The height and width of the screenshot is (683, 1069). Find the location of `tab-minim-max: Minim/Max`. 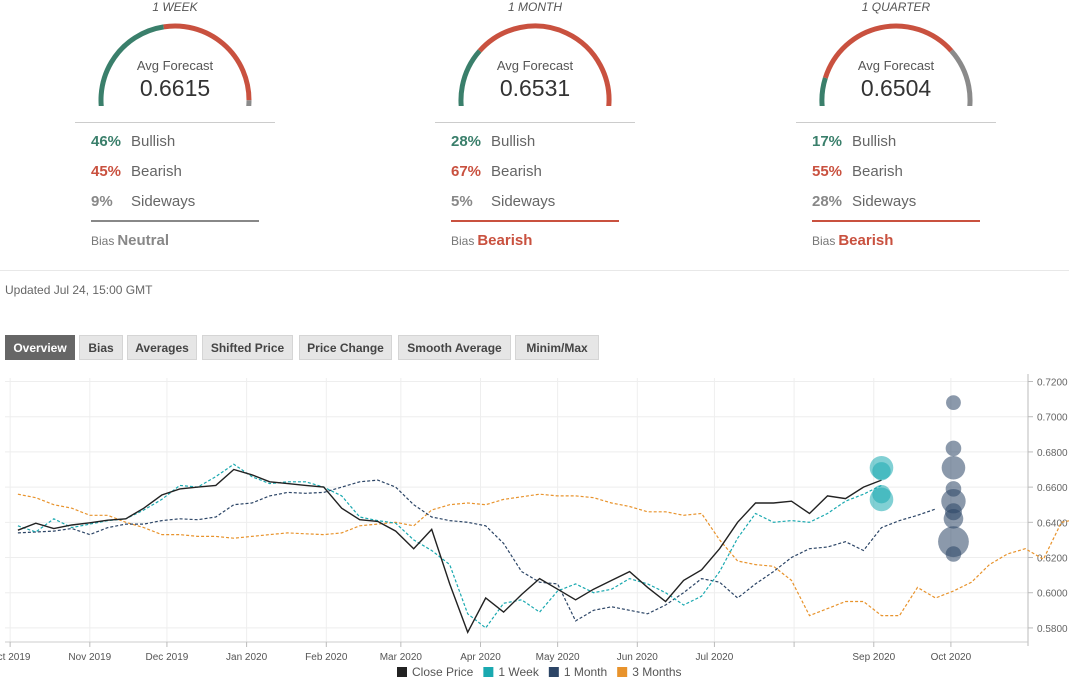

tab-minim-max: Minim/Max is located at coordinates (557, 347).